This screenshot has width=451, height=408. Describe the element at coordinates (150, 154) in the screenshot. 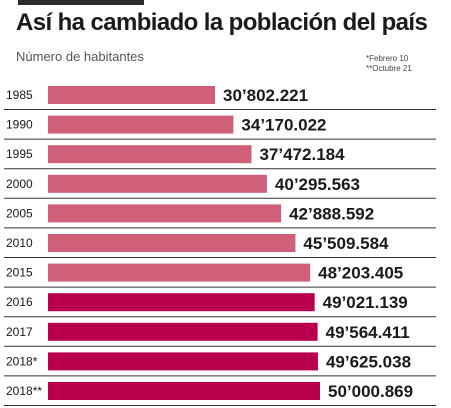

I see `bar-1995` at that location.